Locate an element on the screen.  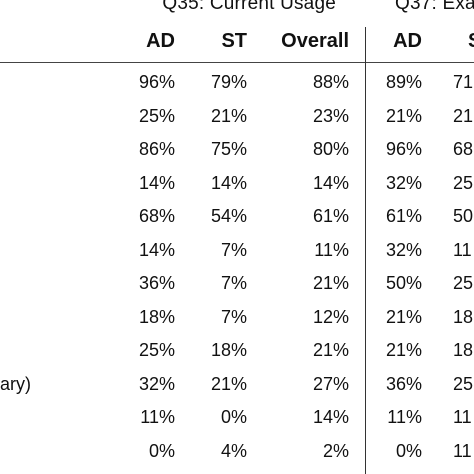
cell-st: 4% is located at coordinates (233, 451).